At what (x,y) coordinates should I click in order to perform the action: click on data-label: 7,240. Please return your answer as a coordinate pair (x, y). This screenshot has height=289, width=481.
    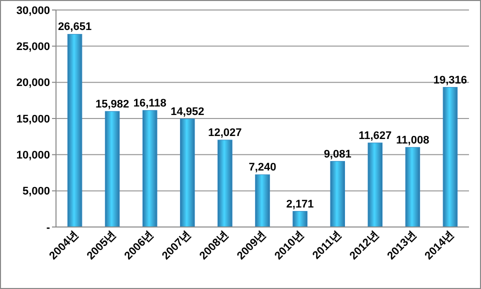
    Looking at the image, I should click on (262, 168).